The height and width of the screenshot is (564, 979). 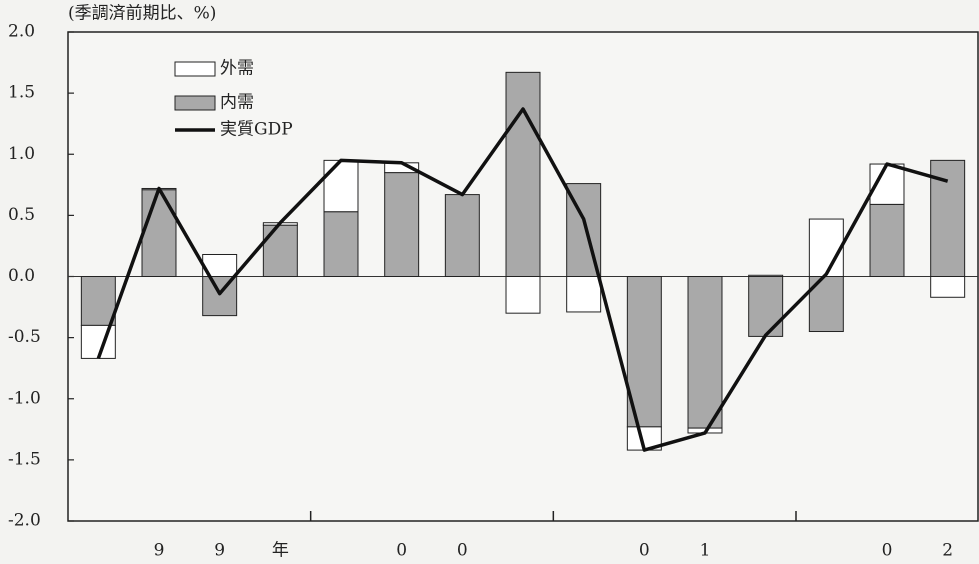 I want to click on y-tick-label: 1.5, so click(x=21, y=93).